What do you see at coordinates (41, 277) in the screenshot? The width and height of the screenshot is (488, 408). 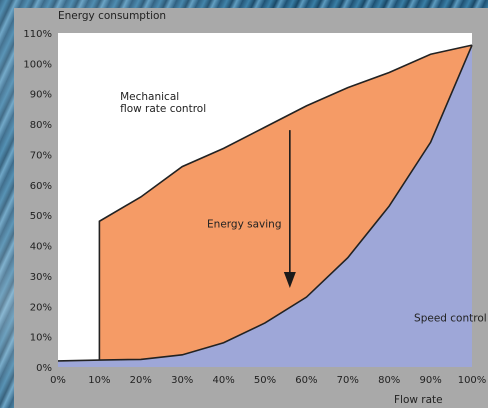 I see `y-tick-label: 30%` at bounding box center [41, 277].